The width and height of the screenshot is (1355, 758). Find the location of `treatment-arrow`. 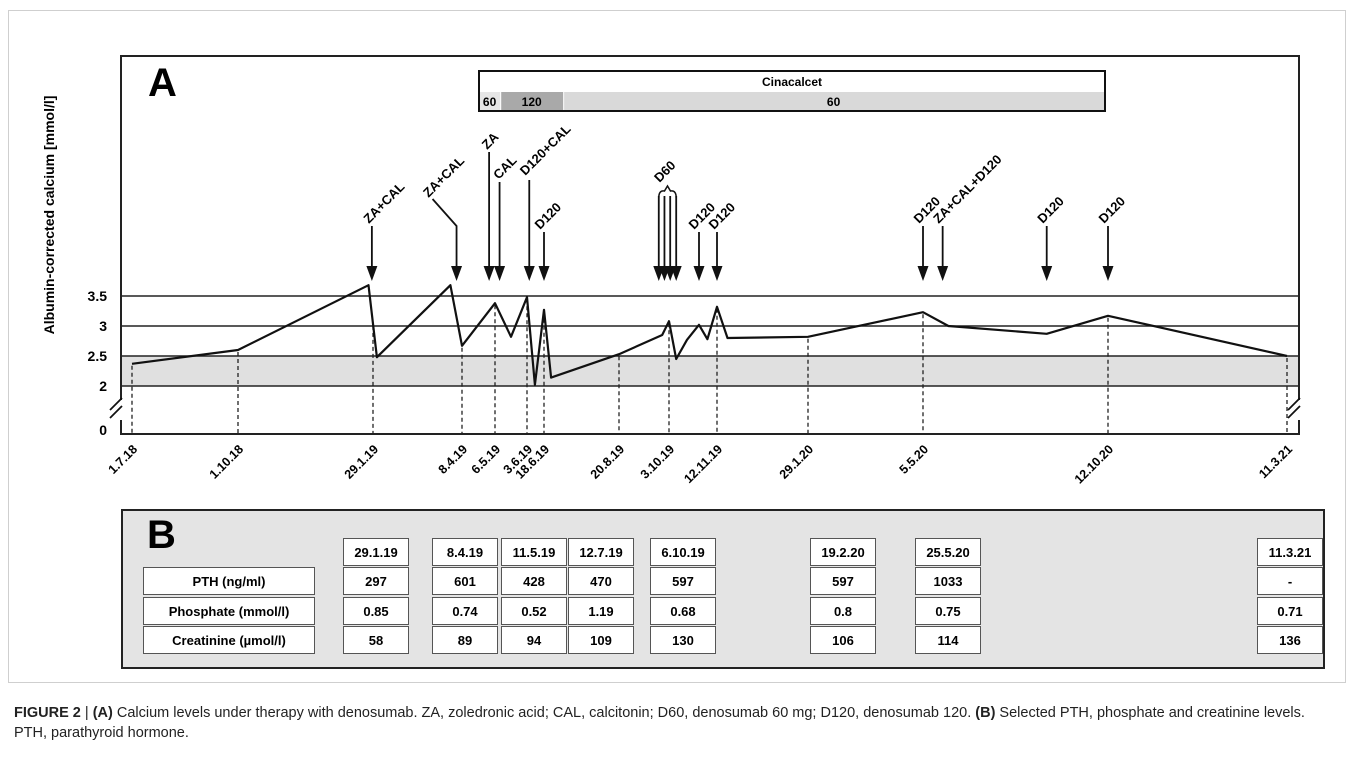

treatment-arrow is located at coordinates (445, 233).